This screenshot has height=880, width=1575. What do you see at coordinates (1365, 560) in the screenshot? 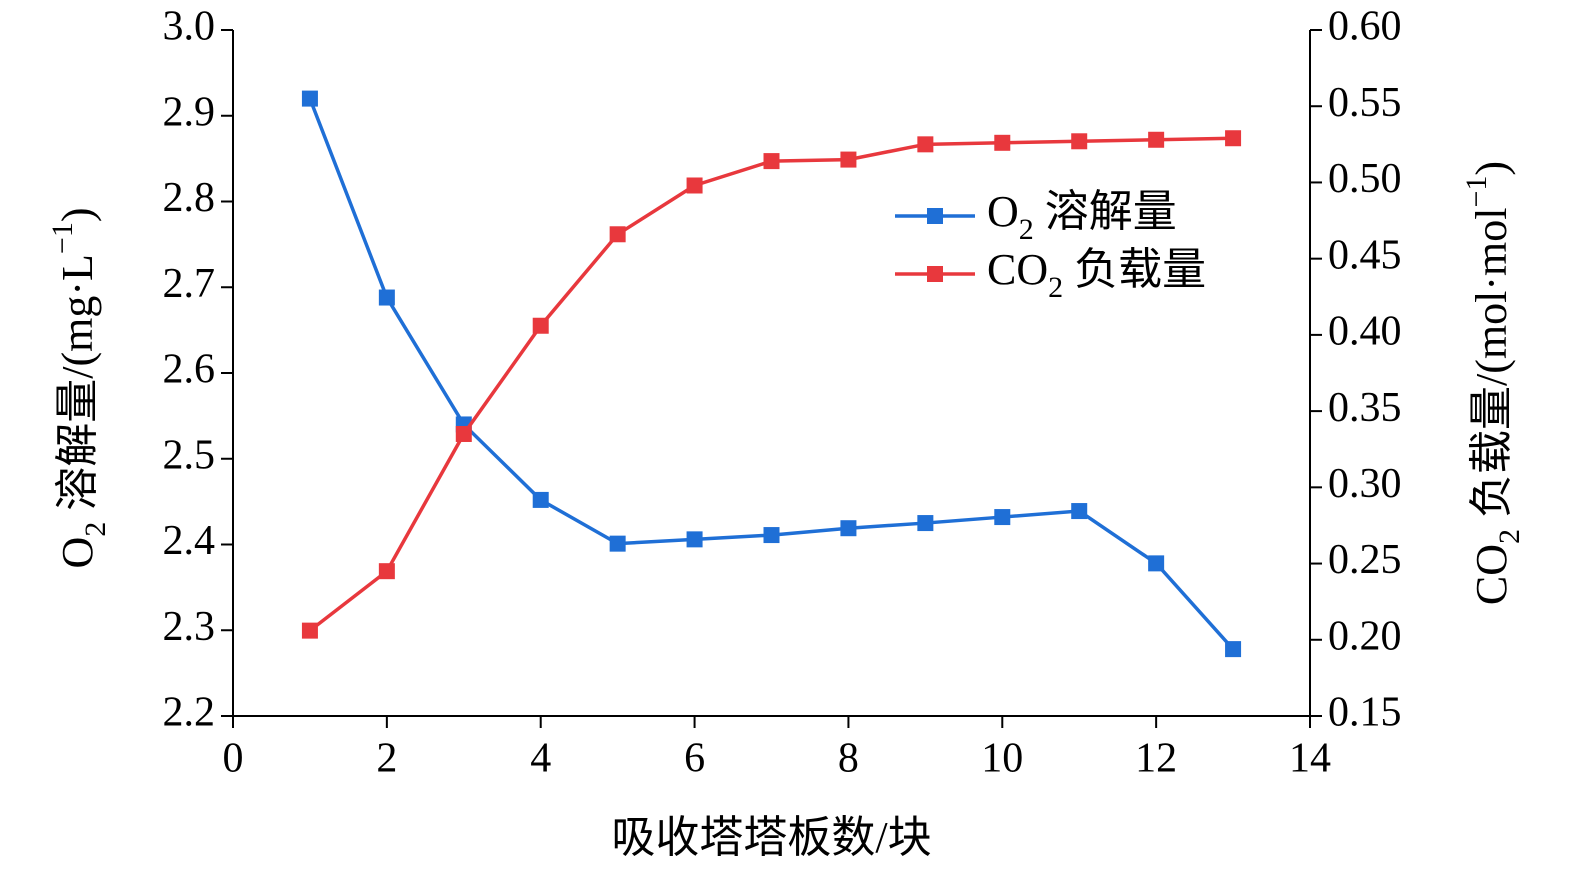
I see `y-right-tick-label: 0.25` at bounding box center [1365, 560].